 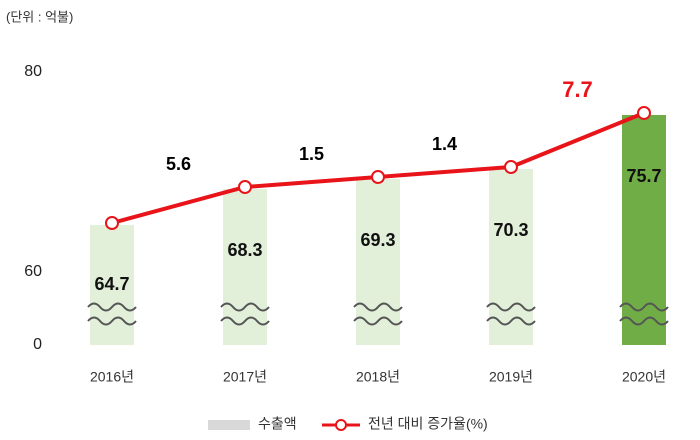 What do you see at coordinates (229, 425) in the screenshot?
I see `legend-swatch` at bounding box center [229, 425].